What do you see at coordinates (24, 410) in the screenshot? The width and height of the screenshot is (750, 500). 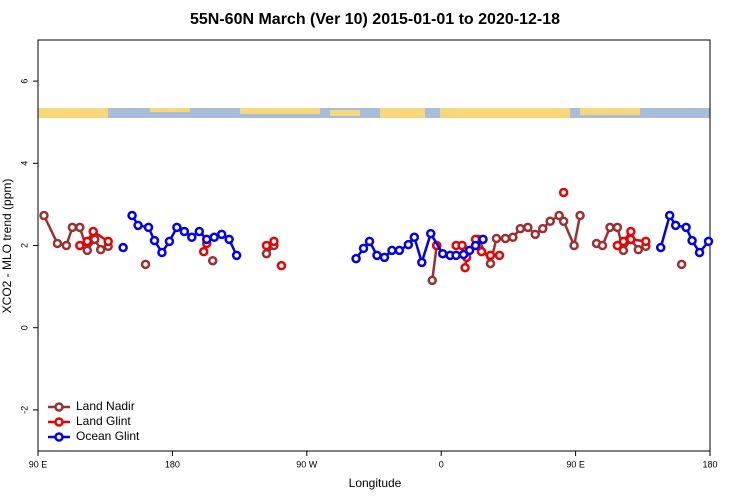 I see `y-tick-label: -2` at bounding box center [24, 410].